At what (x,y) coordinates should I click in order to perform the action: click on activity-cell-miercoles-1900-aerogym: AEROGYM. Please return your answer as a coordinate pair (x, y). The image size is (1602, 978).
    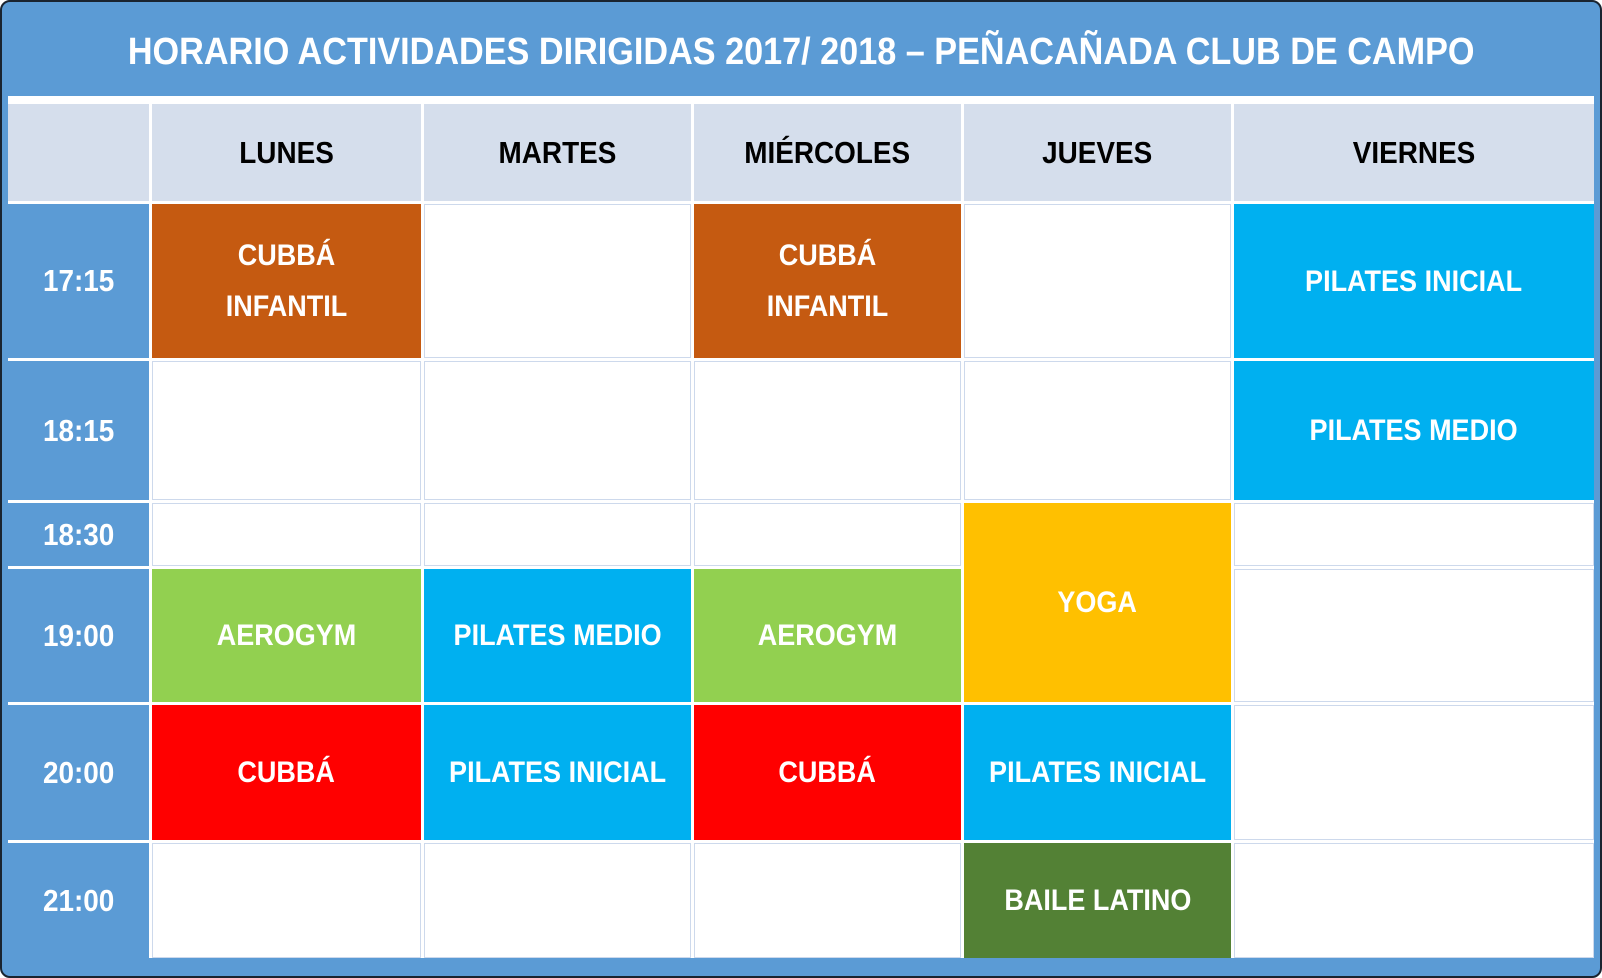
    Looking at the image, I should click on (827, 635).